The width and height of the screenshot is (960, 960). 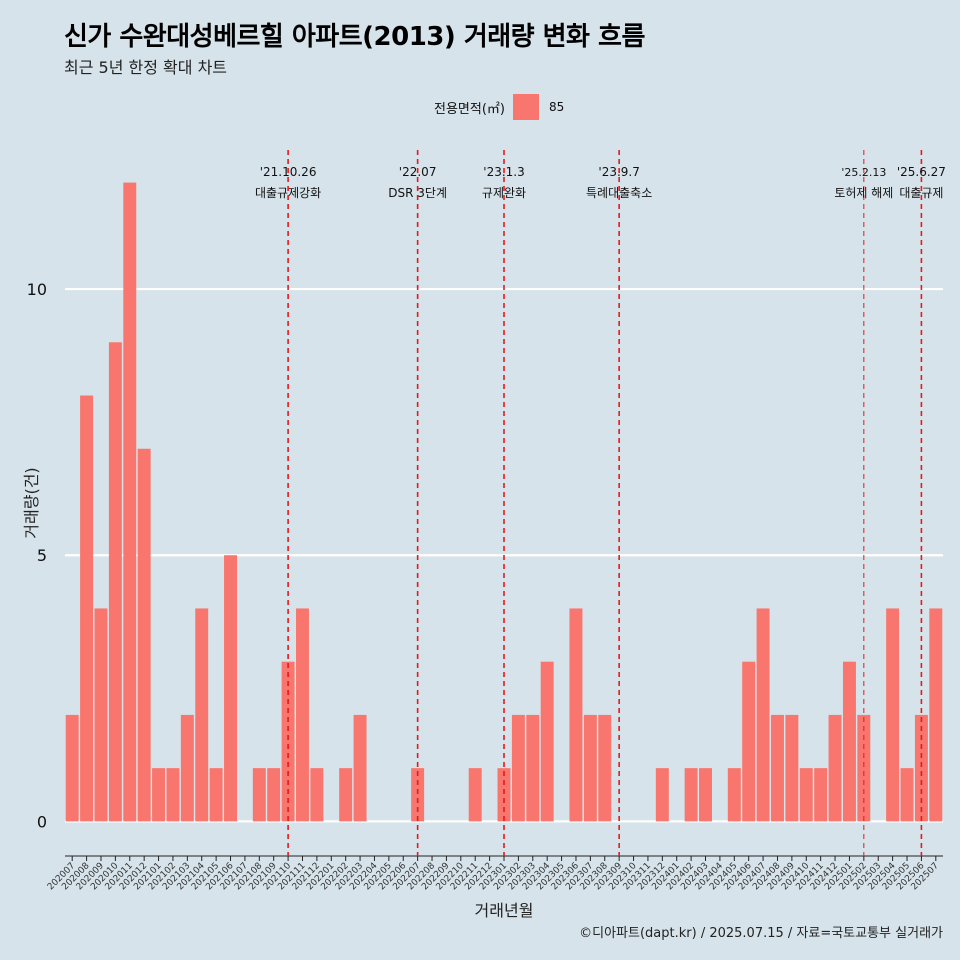 I want to click on chart-title: 신가 수완대성베르힐 아파트(2013) 거래량 변화 흐름, so click(x=354, y=37).